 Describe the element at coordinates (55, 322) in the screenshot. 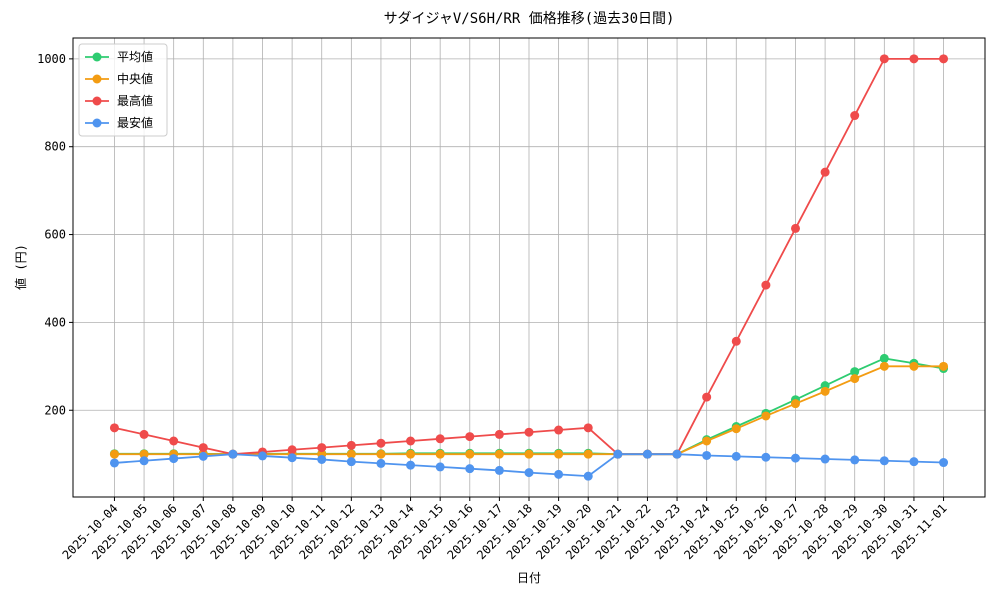

I see `y-tick-label: 400` at that location.